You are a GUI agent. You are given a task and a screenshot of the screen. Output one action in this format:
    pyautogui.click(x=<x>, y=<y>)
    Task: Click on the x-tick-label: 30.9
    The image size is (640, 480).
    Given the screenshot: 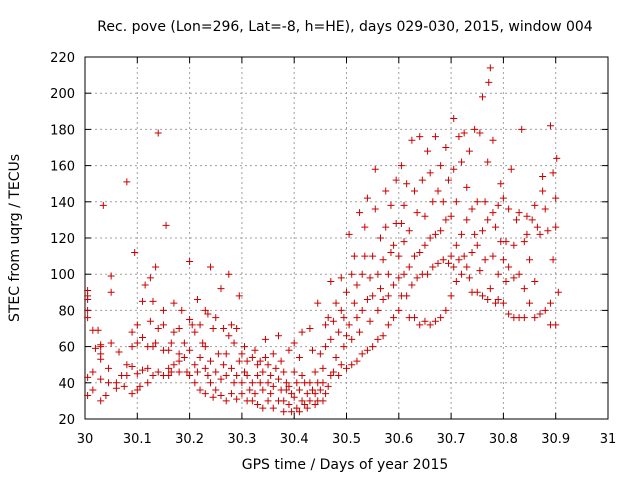 What is the action you would take?
    pyautogui.click(x=555, y=439)
    